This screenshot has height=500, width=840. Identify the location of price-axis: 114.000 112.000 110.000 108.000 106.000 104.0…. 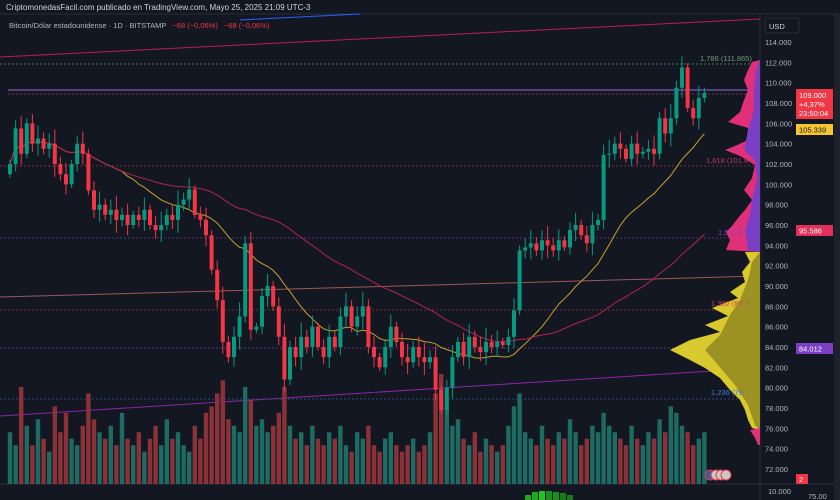
(778, 256).